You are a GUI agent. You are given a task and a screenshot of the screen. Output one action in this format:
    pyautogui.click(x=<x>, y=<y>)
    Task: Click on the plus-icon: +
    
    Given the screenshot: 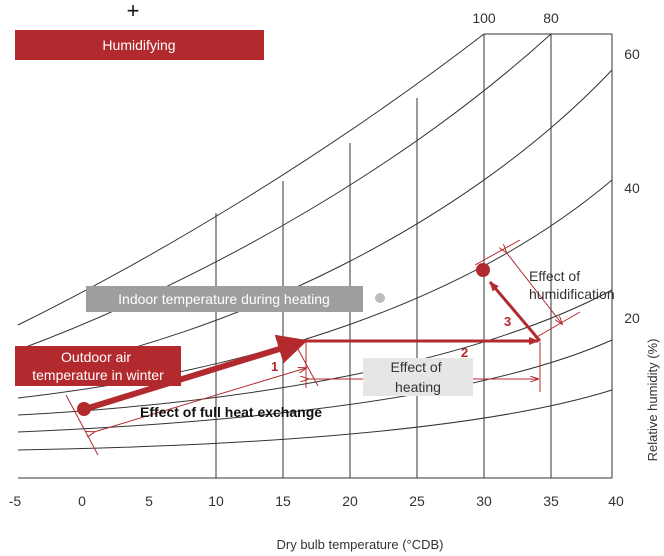 What is the action you would take?
    pyautogui.click(x=133, y=11)
    